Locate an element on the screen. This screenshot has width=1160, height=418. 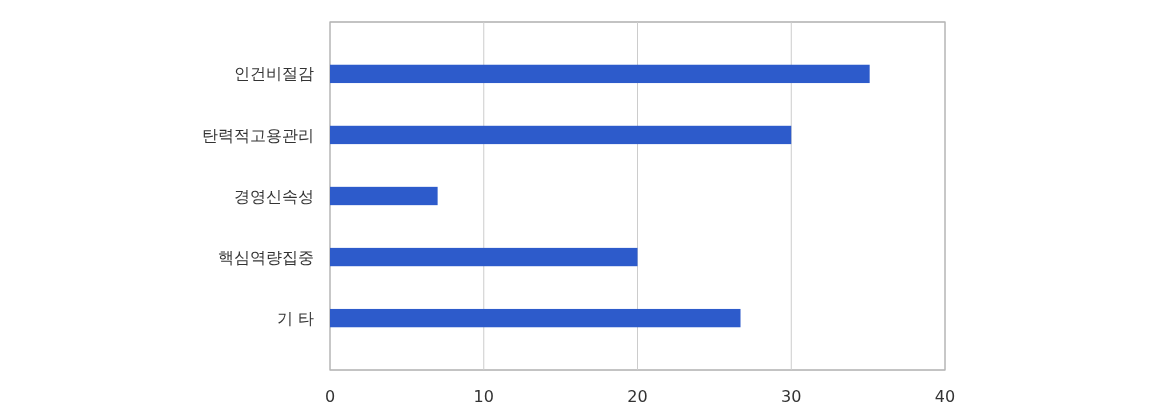
y-tick-label: 경영신속성 is located at coordinates (274, 196).